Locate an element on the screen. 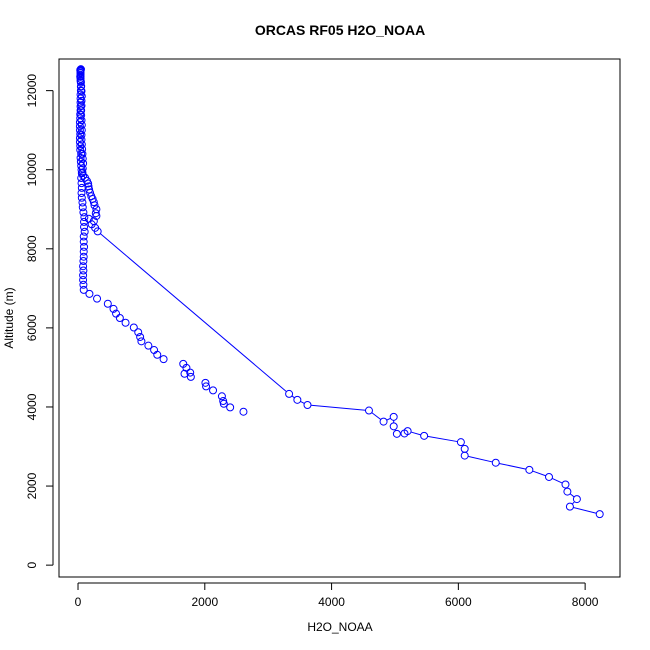 The width and height of the screenshot is (650, 650). y-tick-label: 8000 is located at coordinates (32, 248).